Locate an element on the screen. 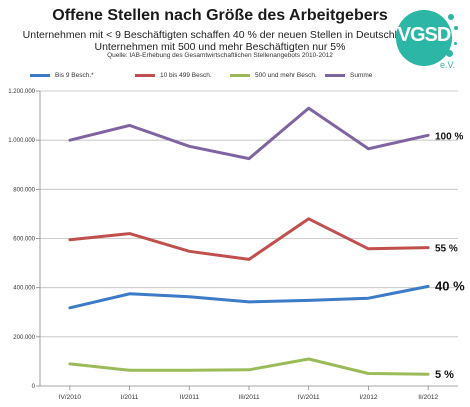  y-tick-label: 200.000 is located at coordinates (24, 338).